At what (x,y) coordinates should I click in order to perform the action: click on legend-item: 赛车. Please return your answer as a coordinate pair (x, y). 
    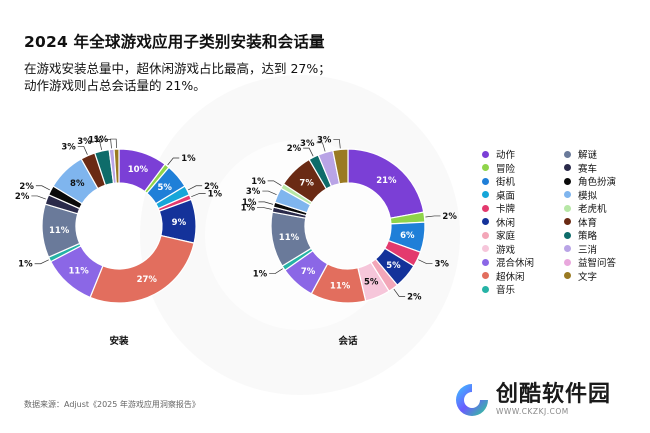
    Looking at the image, I should click on (605, 168).